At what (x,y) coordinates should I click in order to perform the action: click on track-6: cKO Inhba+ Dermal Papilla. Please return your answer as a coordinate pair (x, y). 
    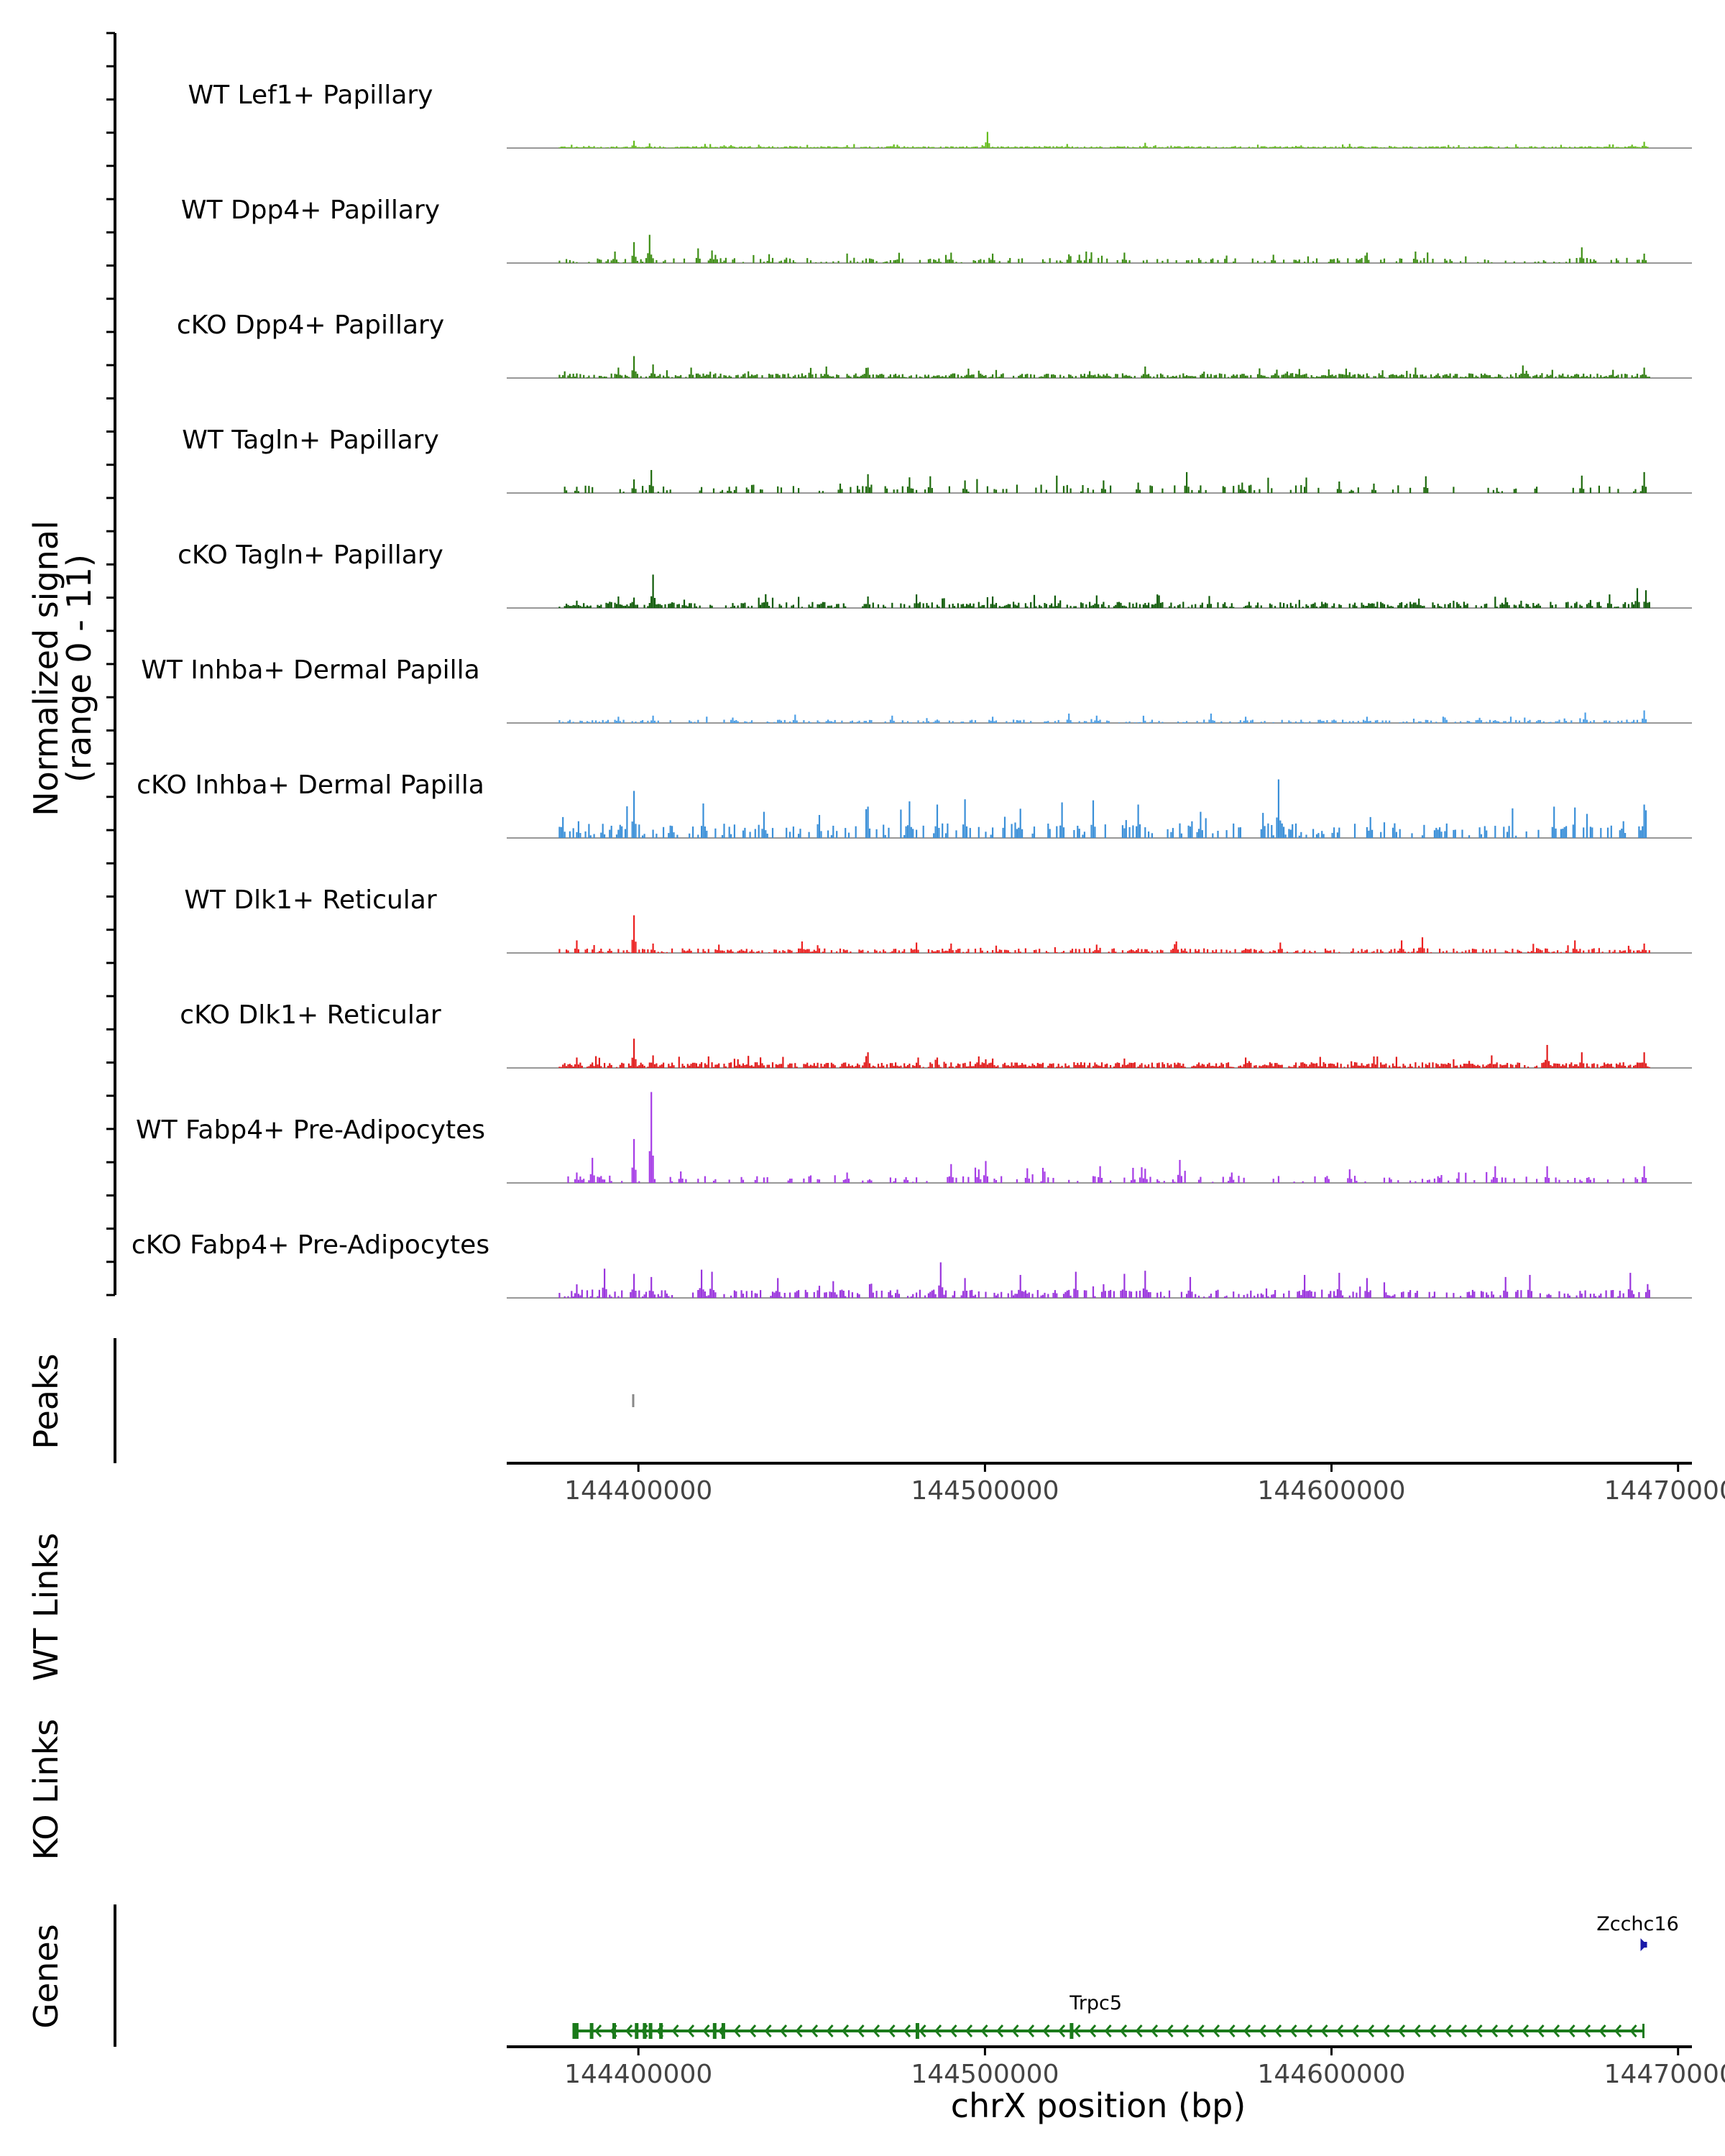
    Looking at the image, I should click on (914, 804).